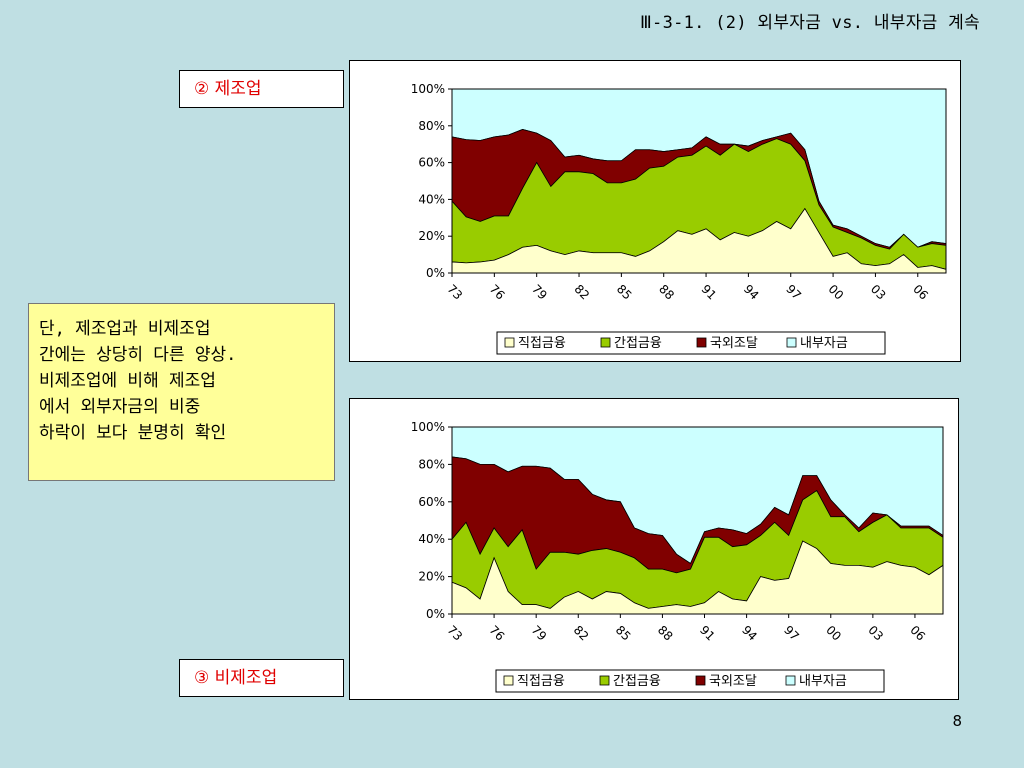 The height and width of the screenshot is (768, 1024). I want to click on note-line: 비제조업에 비해 제조업, so click(127, 381).